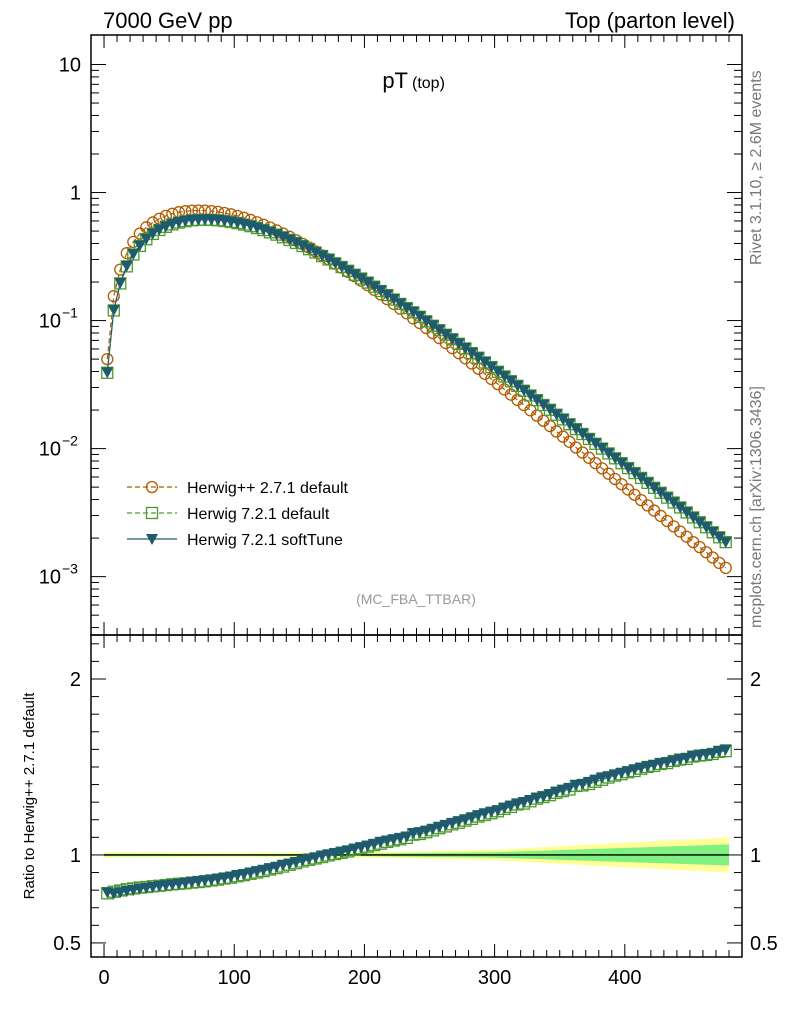  Describe the element at coordinates (268, 488) in the screenshot. I see `legend-label: Herwig++ 2.7.1 default` at that location.